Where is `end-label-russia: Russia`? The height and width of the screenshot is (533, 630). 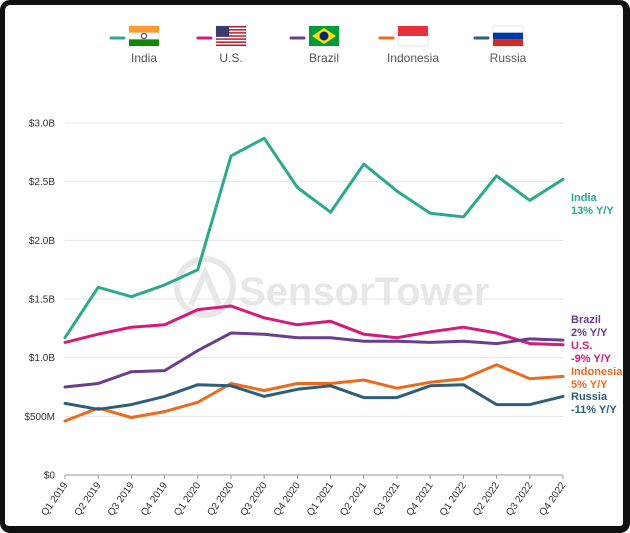 end-label-russia: Russia is located at coordinates (589, 397).